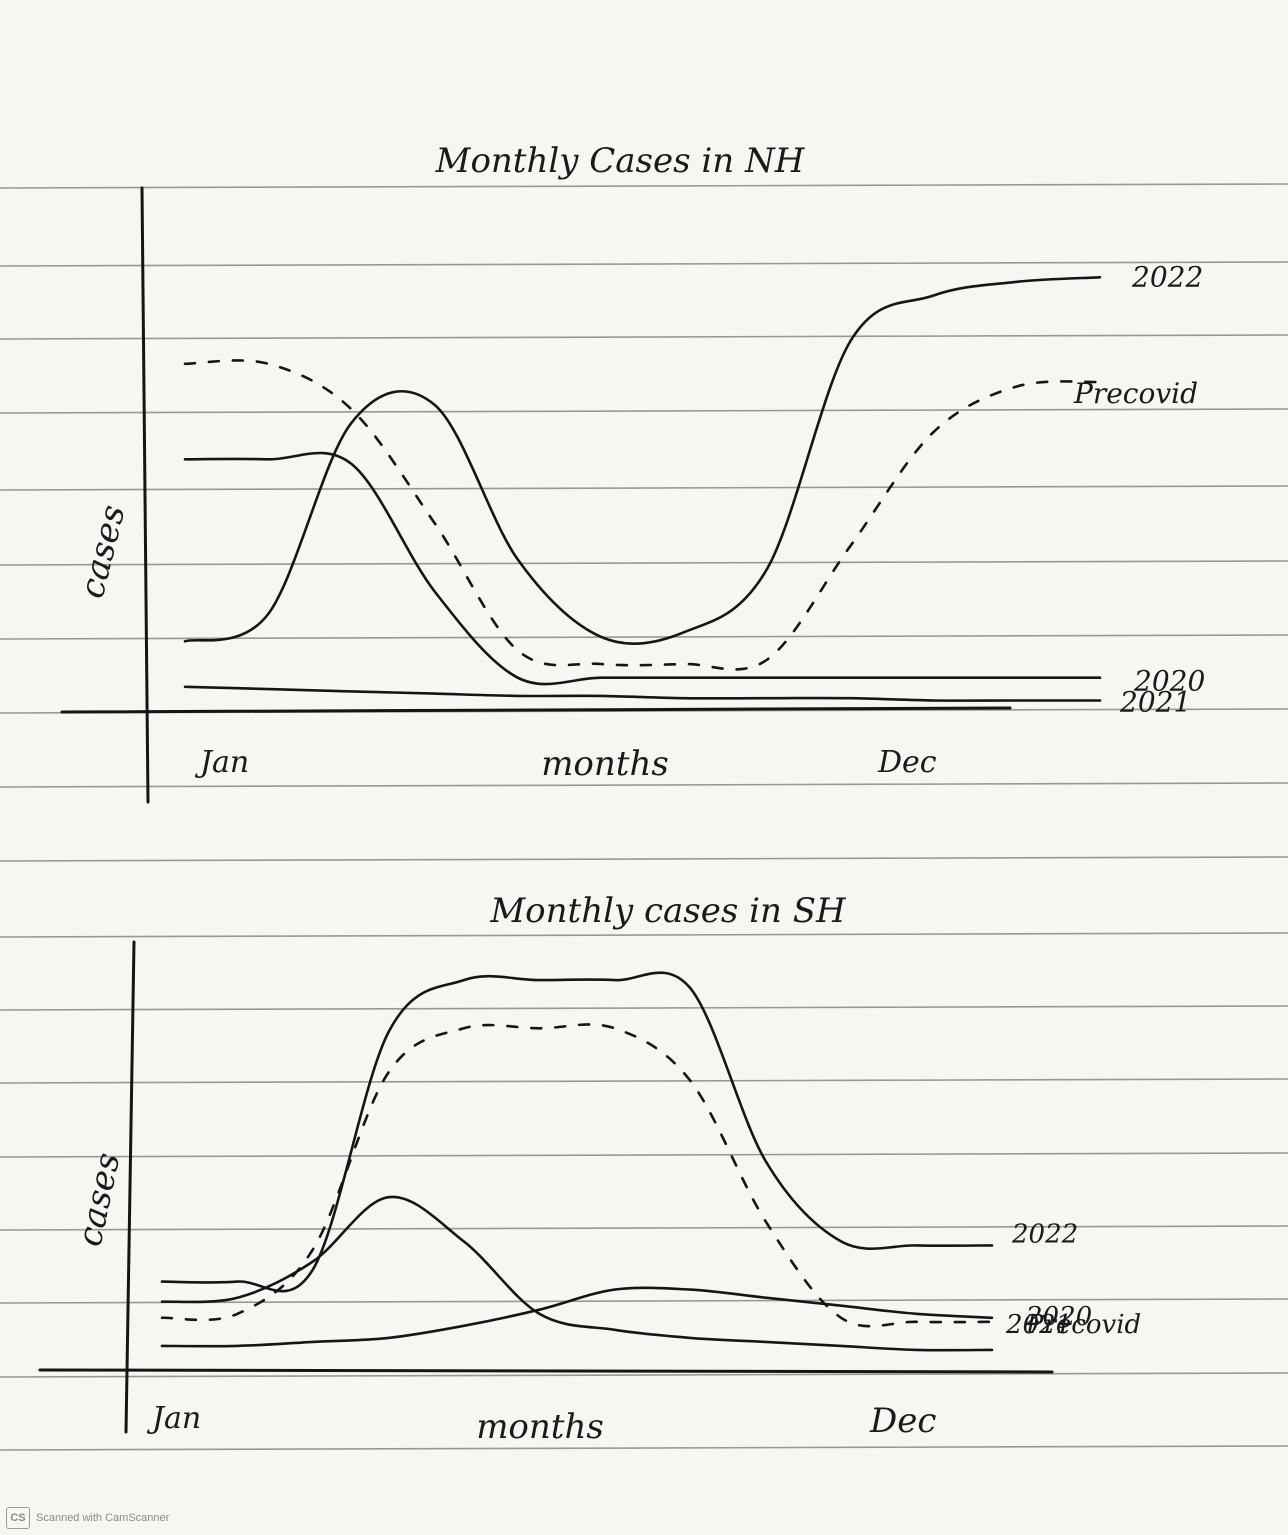 The width and height of the screenshot is (1288, 1535). I want to click on chart-nh-ylabel: cases, so click(103, 551).